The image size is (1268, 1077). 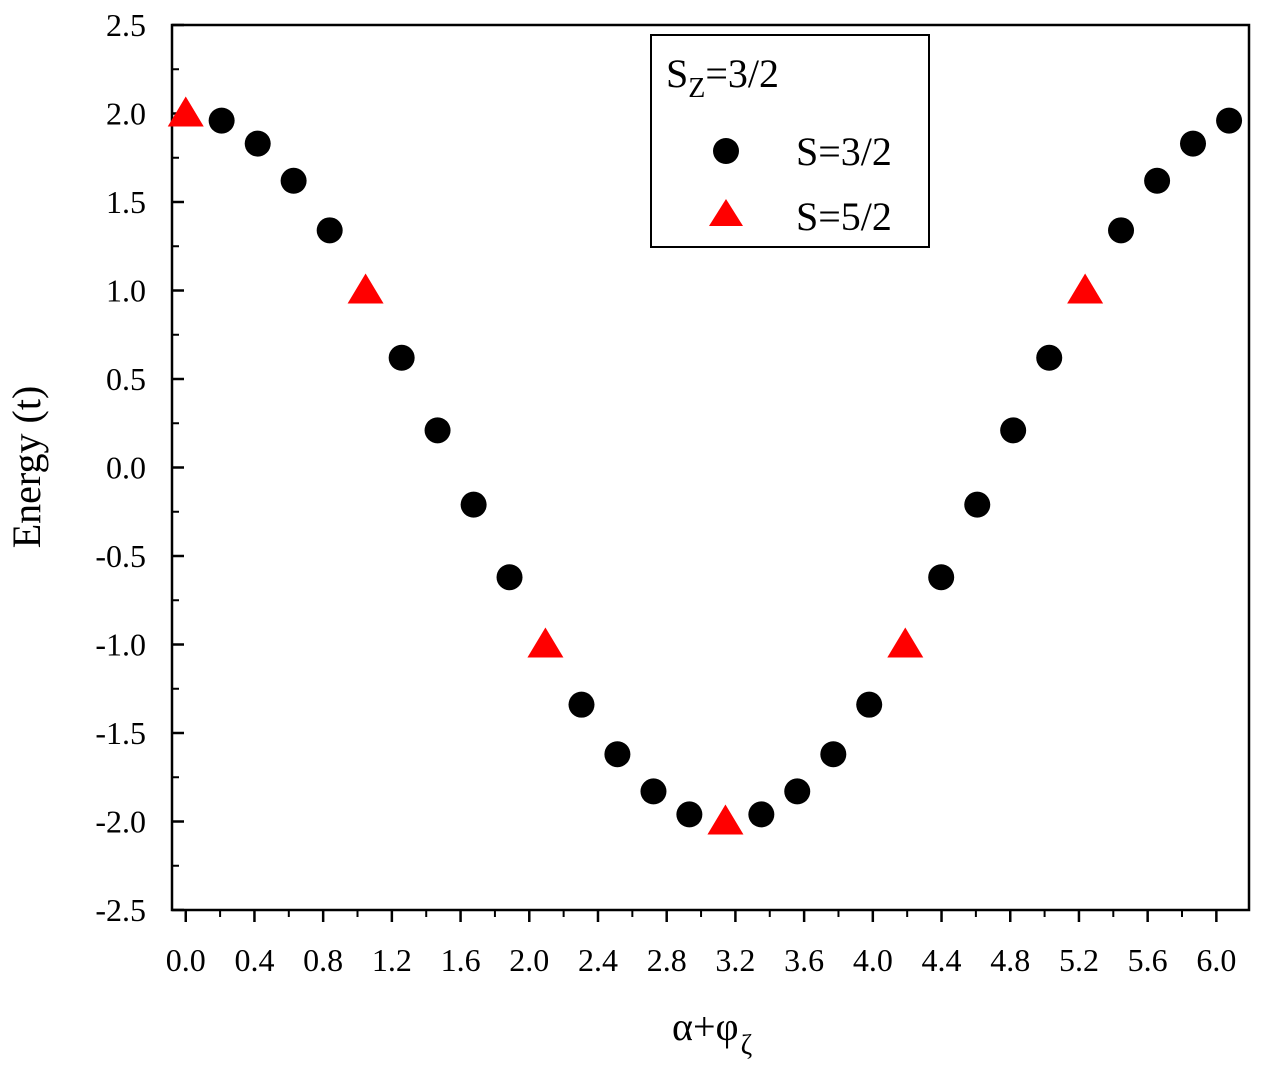 I want to click on legend: SZ=3/2 S=3/2 S=5/2, so click(x=790, y=141).